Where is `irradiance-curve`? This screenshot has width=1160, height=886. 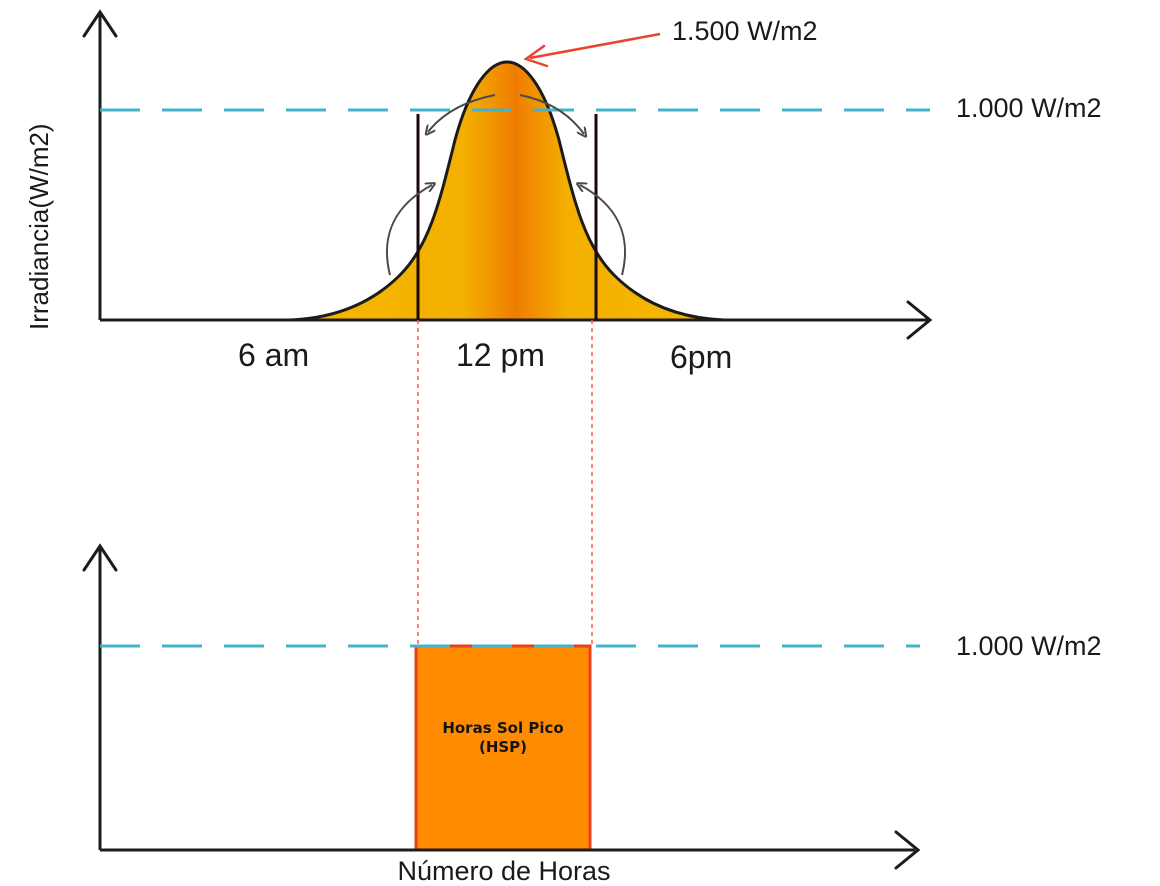 irradiance-curve is located at coordinates (507, 191).